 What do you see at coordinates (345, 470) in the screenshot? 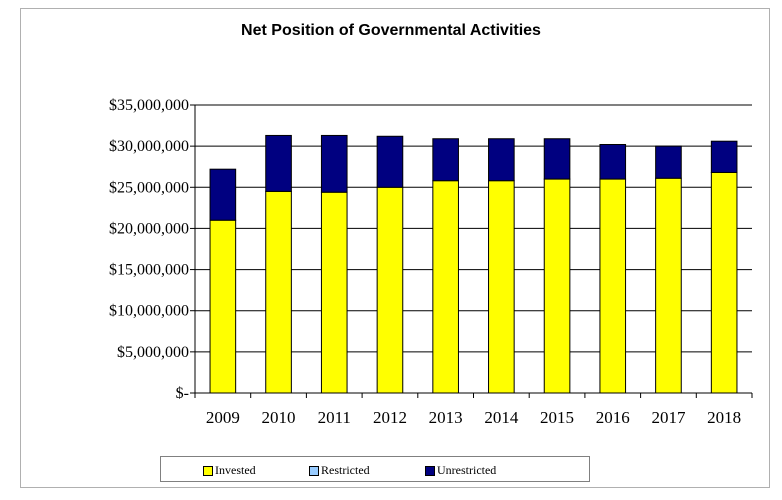
I see `legend-label-restricted: Restricted` at bounding box center [345, 470].